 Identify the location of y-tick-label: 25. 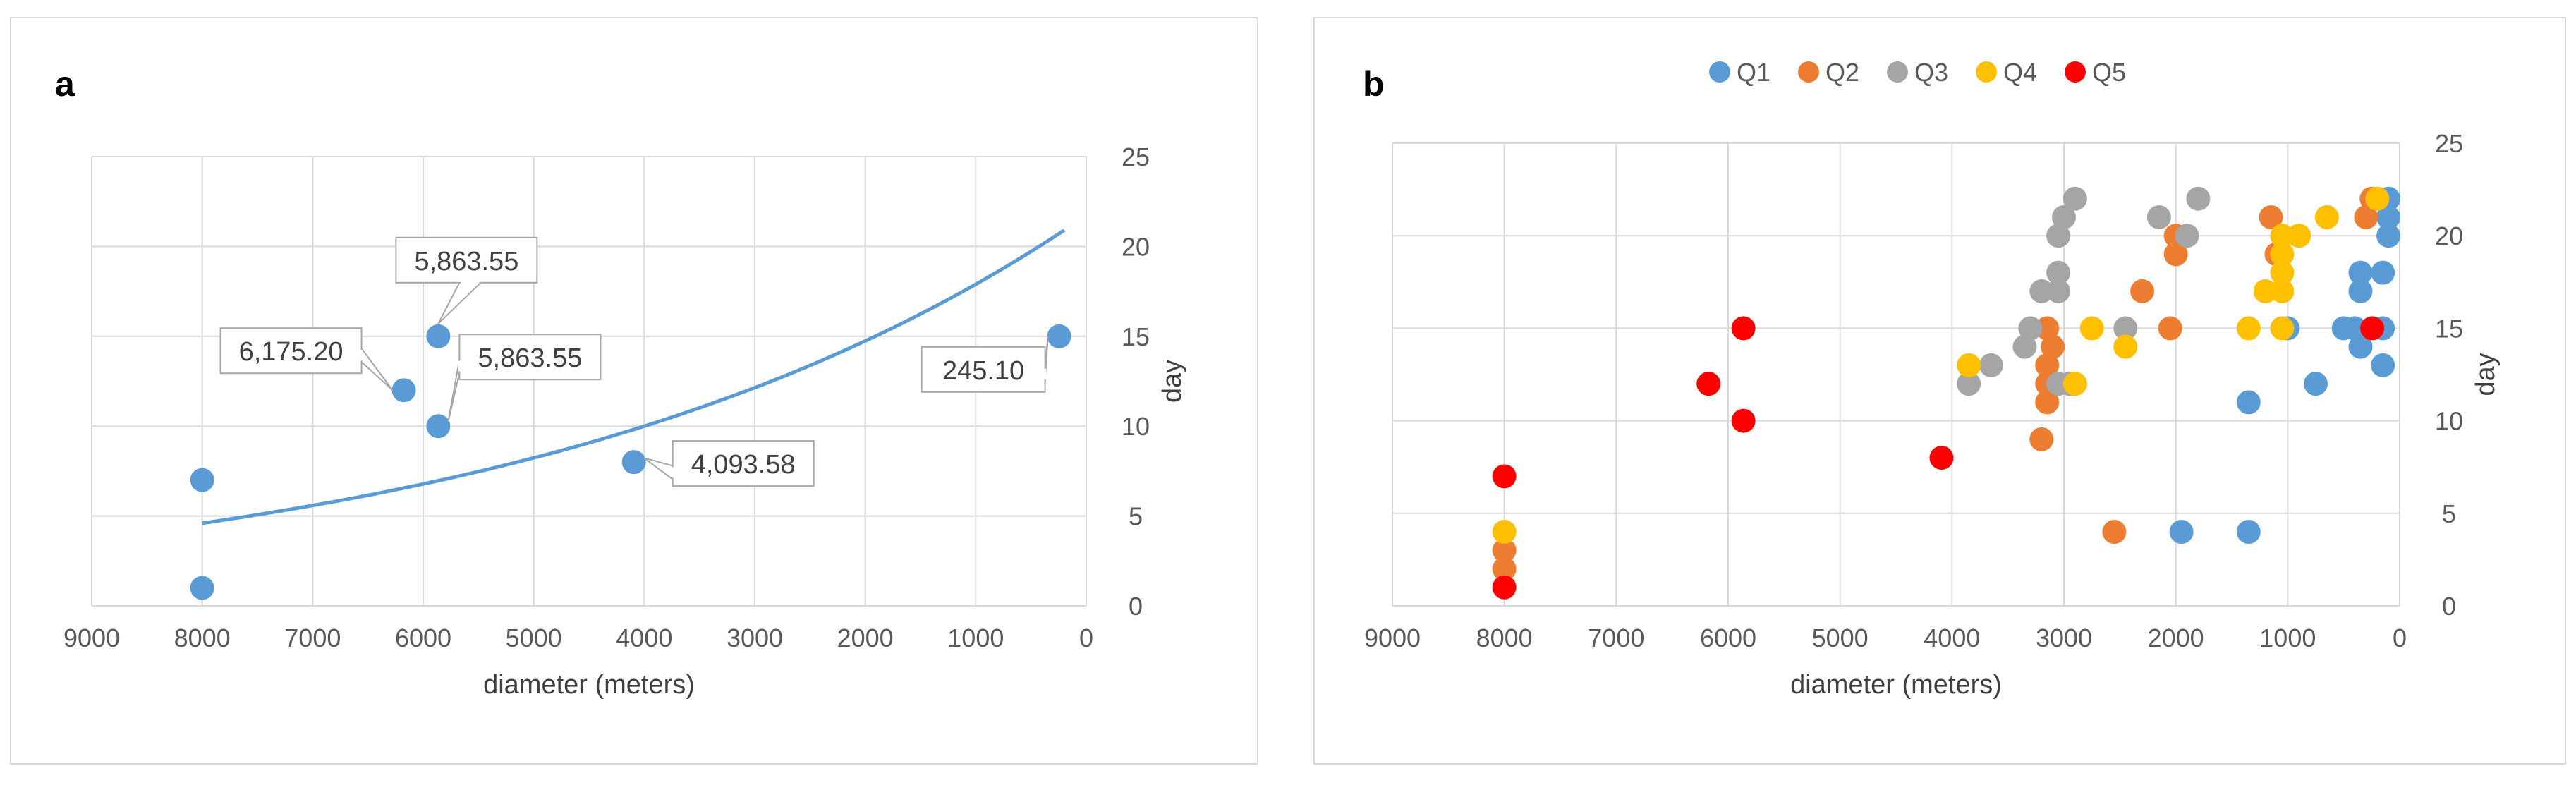
(1136, 156).